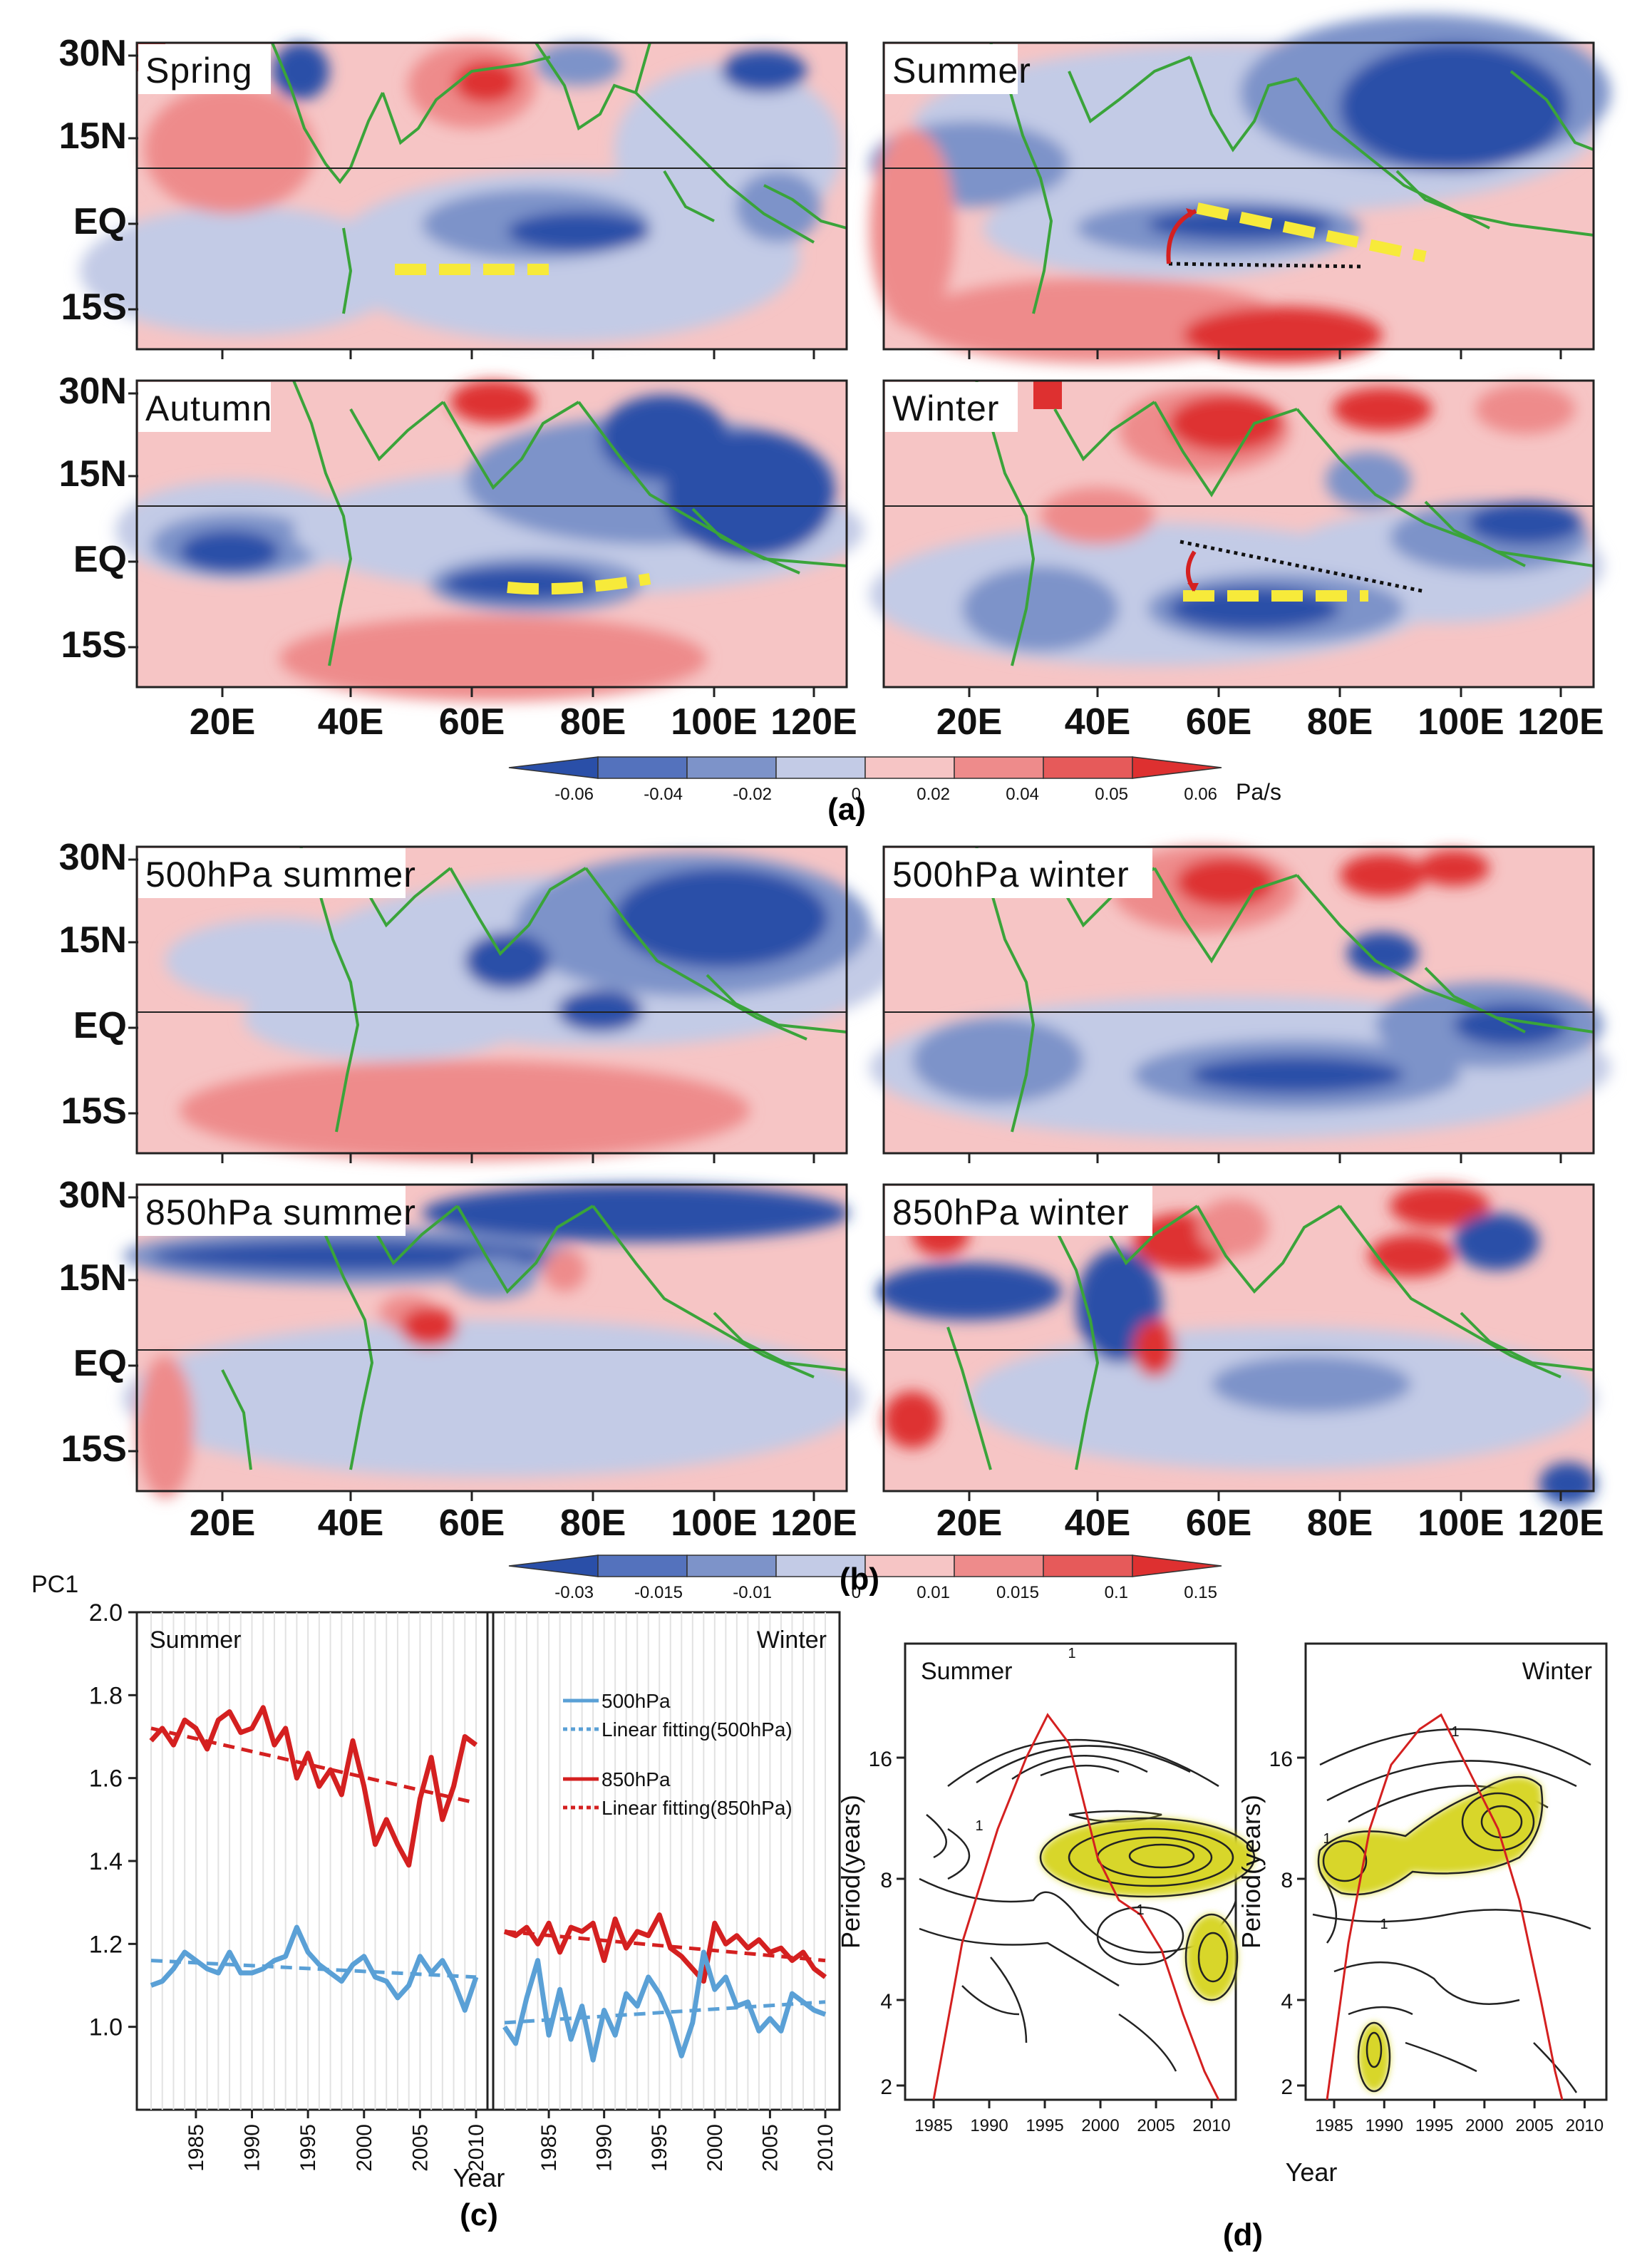 Image resolution: width=1652 pixels, height=2258 pixels. Describe the element at coordinates (946, 408) in the screenshot. I see `map-title-text: Winter` at that location.